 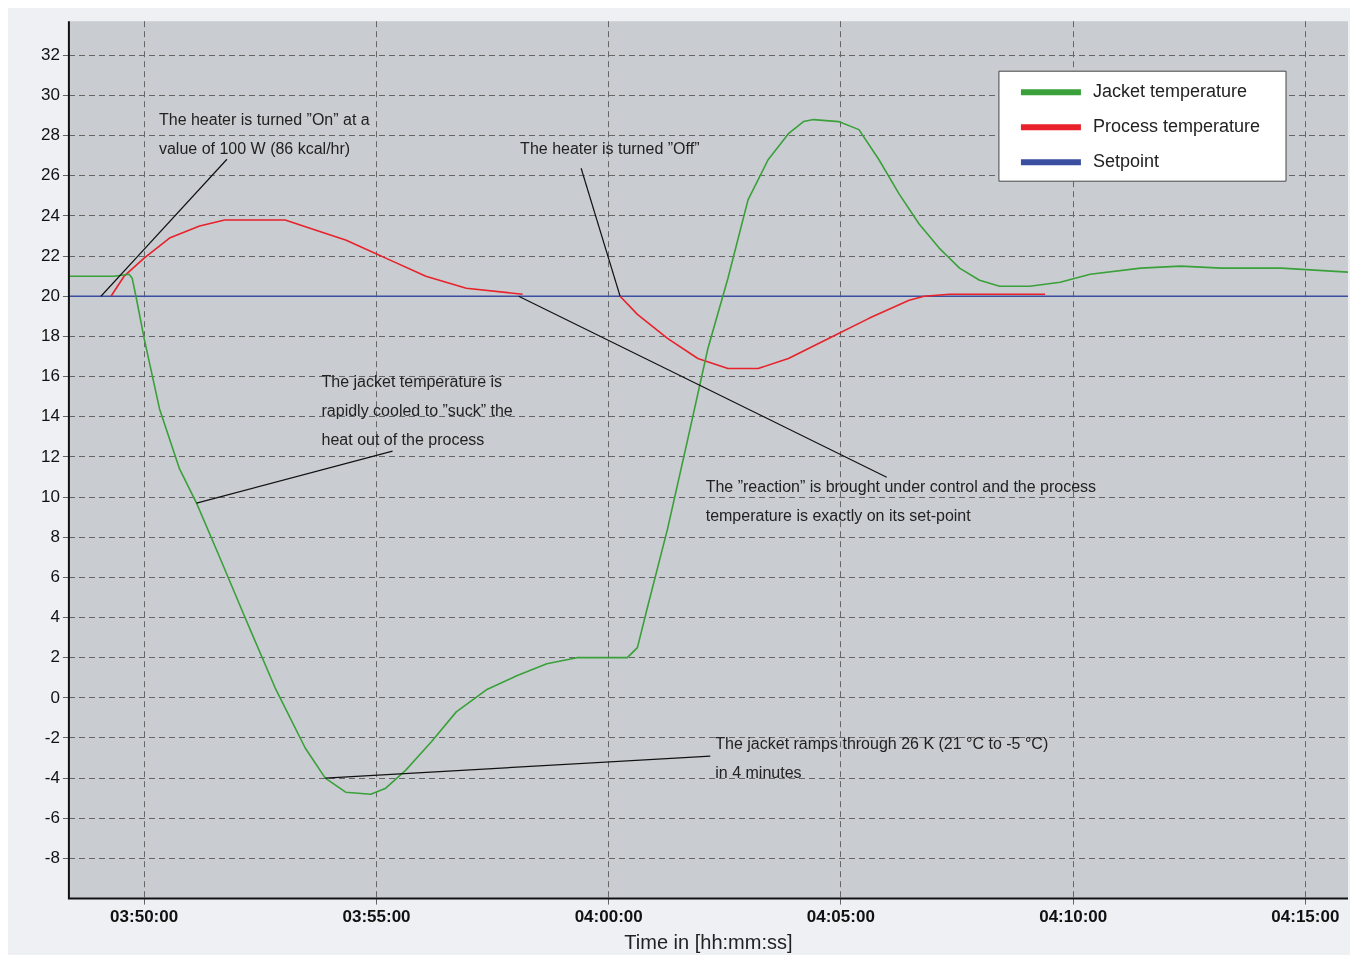 I want to click on y-tick-label: 18, so click(x=50, y=336).